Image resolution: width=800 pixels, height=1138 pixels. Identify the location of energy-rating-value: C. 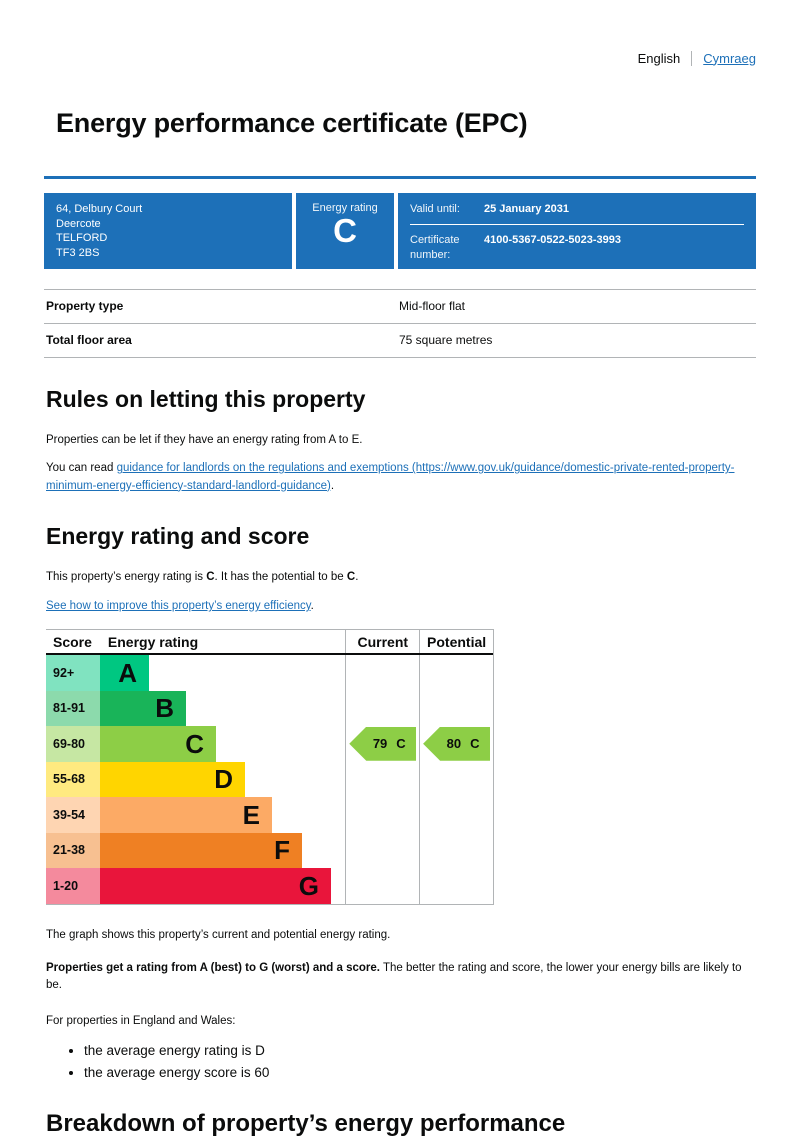
(345, 230).